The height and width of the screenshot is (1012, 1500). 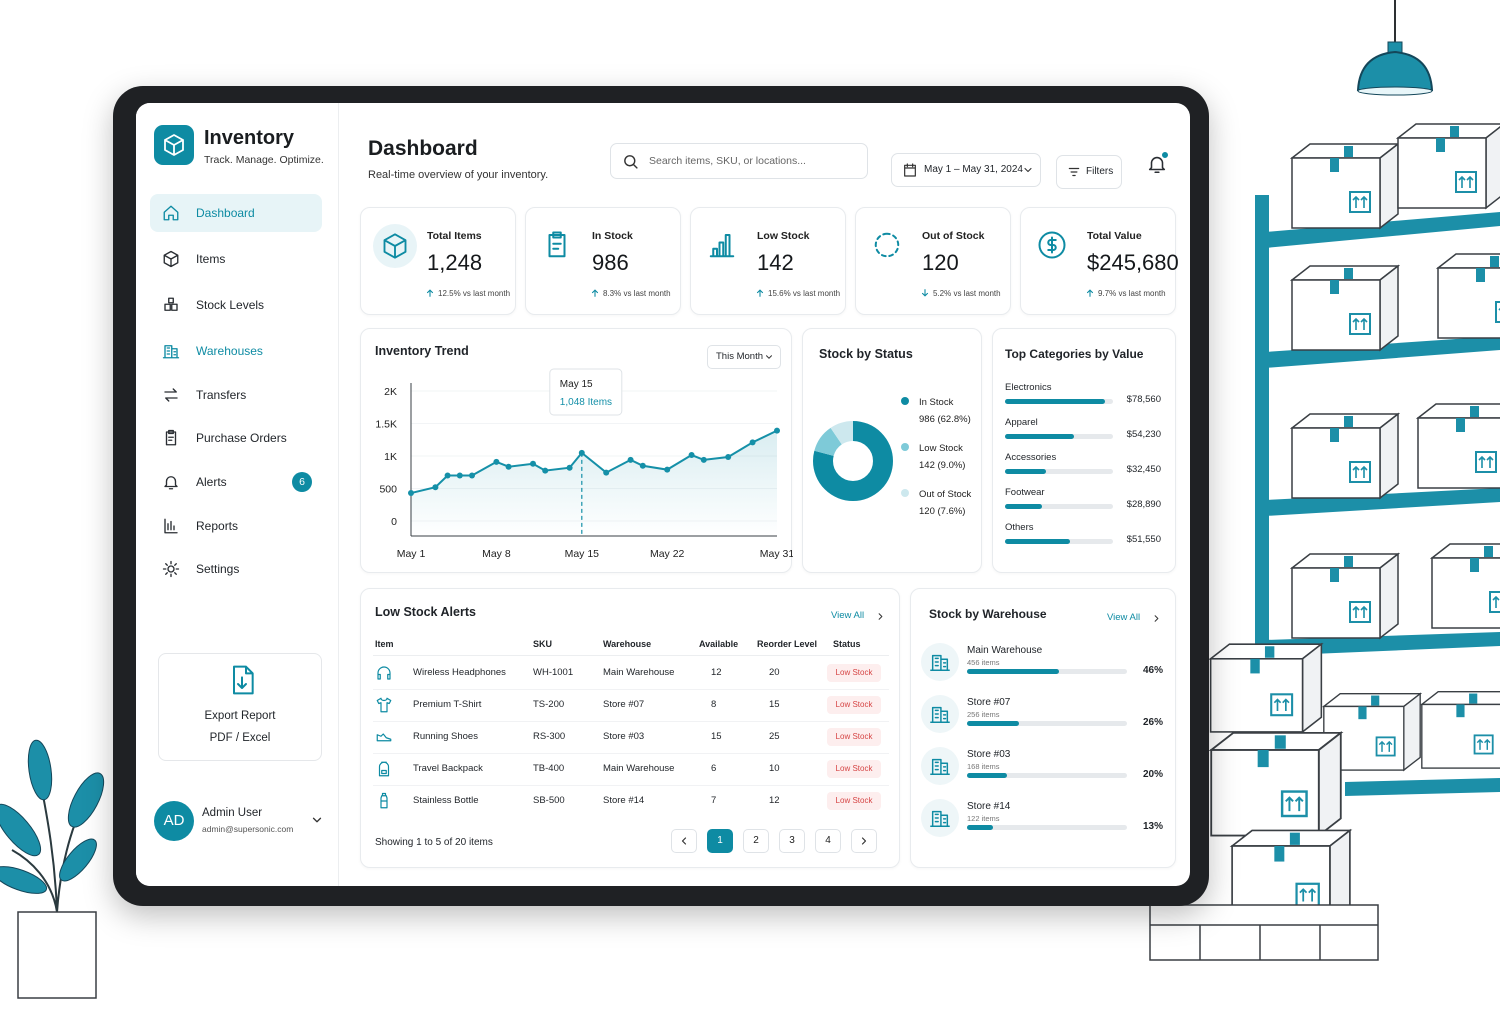 What do you see at coordinates (236, 482) in the screenshot?
I see `nav-item: Alerts 6` at bounding box center [236, 482].